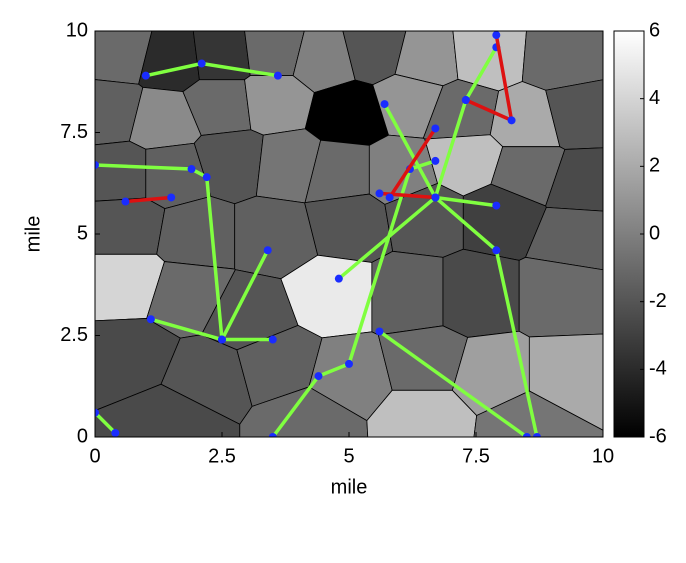  What do you see at coordinates (658, 369) in the screenshot?
I see `colorbar-tick-label: -4` at bounding box center [658, 369].